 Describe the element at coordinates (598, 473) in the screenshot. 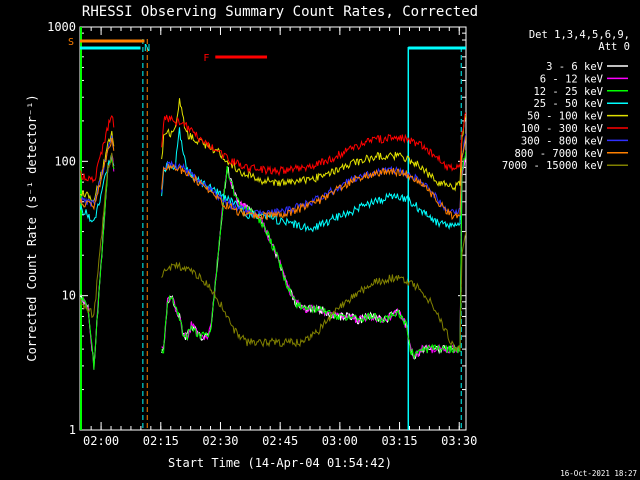

I see `footer-date: 16-Oct-2021 18:27` at that location.